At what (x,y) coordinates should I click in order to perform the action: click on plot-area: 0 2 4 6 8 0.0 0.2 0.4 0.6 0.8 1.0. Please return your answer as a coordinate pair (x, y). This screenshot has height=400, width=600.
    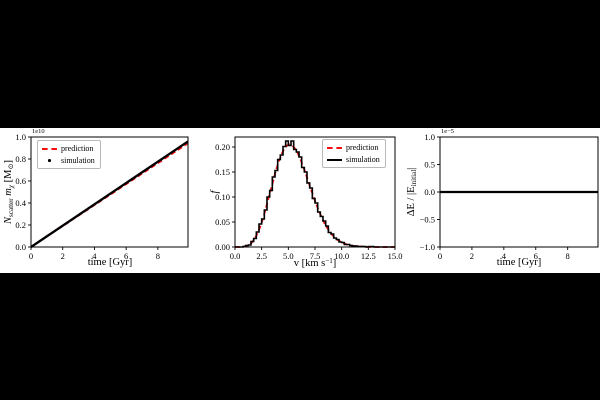
    Looking at the image, I should click on (102, 196).